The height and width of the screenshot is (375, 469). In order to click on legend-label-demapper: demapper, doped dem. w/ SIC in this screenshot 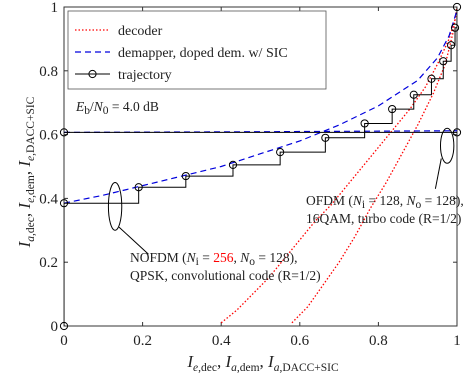, I will do `click(203, 53)`.